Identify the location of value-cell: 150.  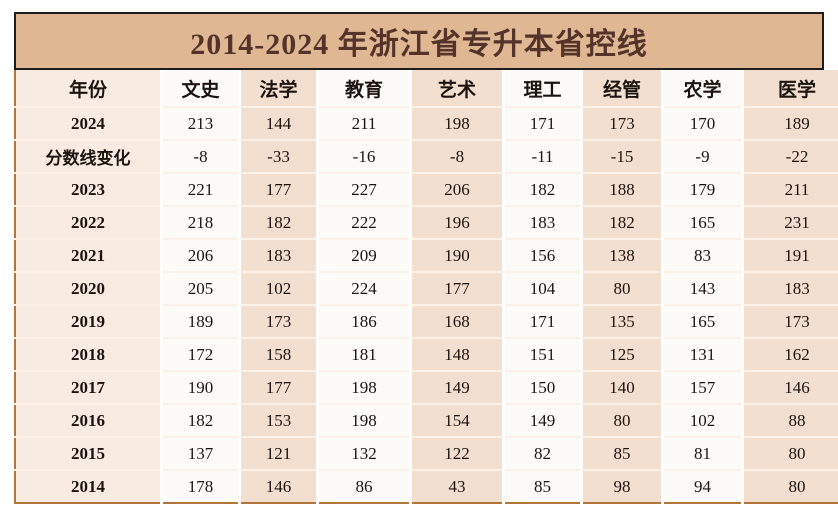
(543, 388).